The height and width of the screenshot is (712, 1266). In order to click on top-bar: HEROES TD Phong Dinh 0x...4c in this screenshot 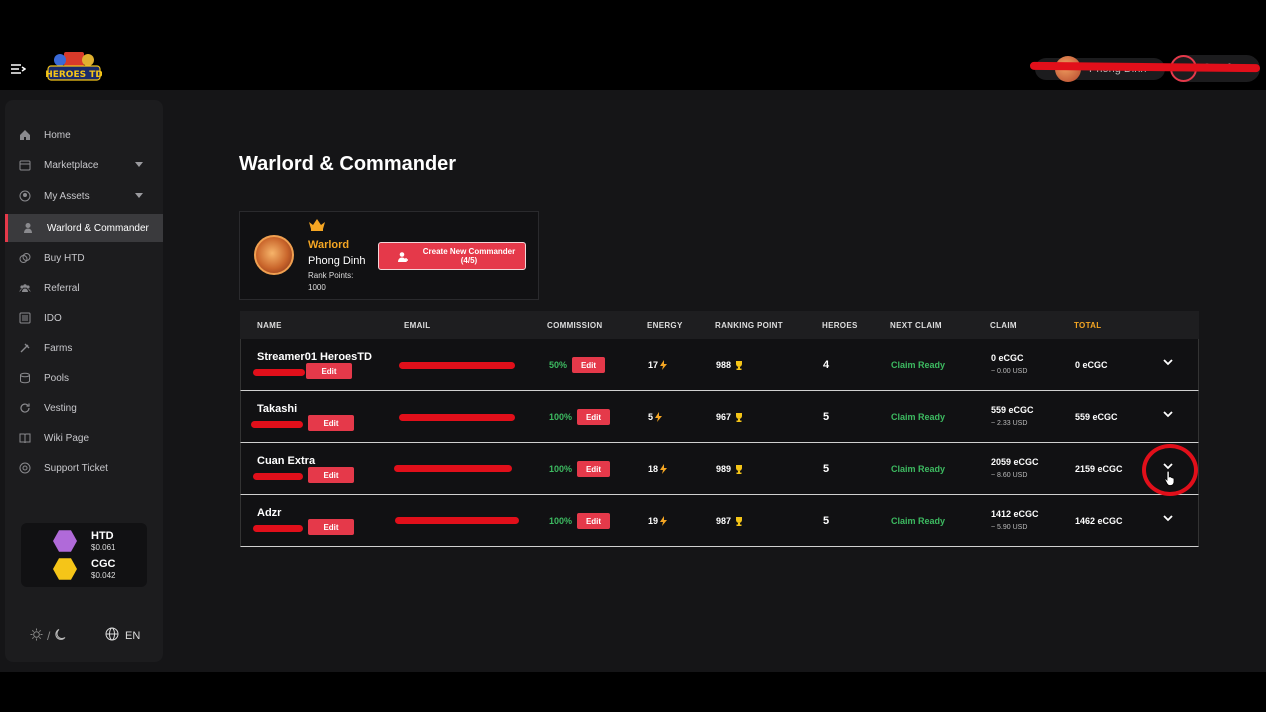, I will do `click(633, 45)`.